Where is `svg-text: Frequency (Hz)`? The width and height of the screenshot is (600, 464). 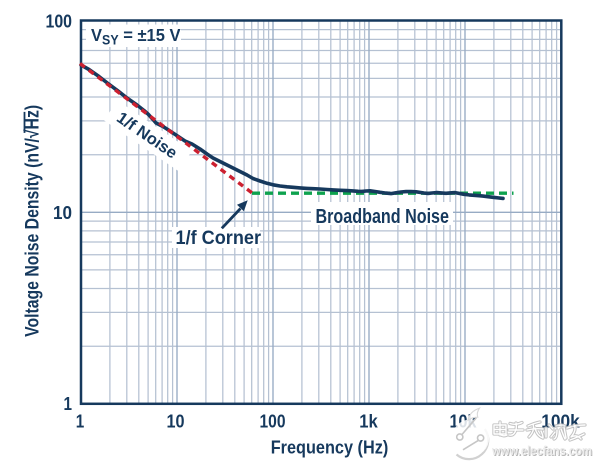
svg-text: Frequency (Hz) is located at coordinates (330, 446).